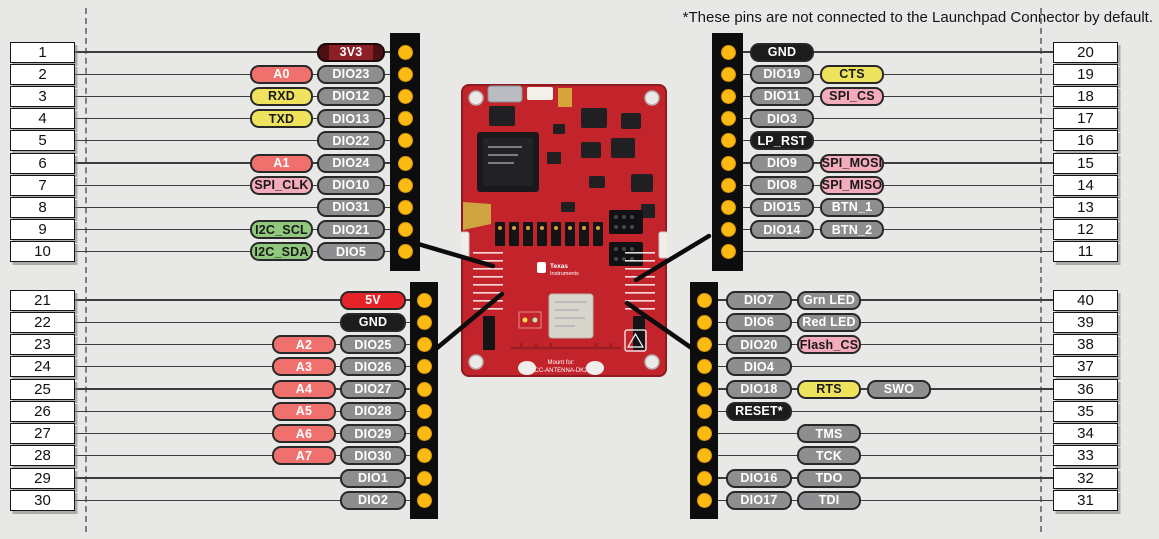 The width and height of the screenshot is (1159, 539). What do you see at coordinates (759, 300) in the screenshot?
I see `pin-function-badge: DIO7` at bounding box center [759, 300].